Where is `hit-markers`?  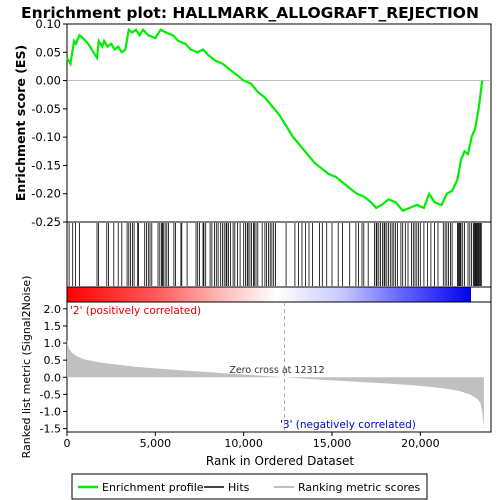
hit-markers is located at coordinates (275, 254).